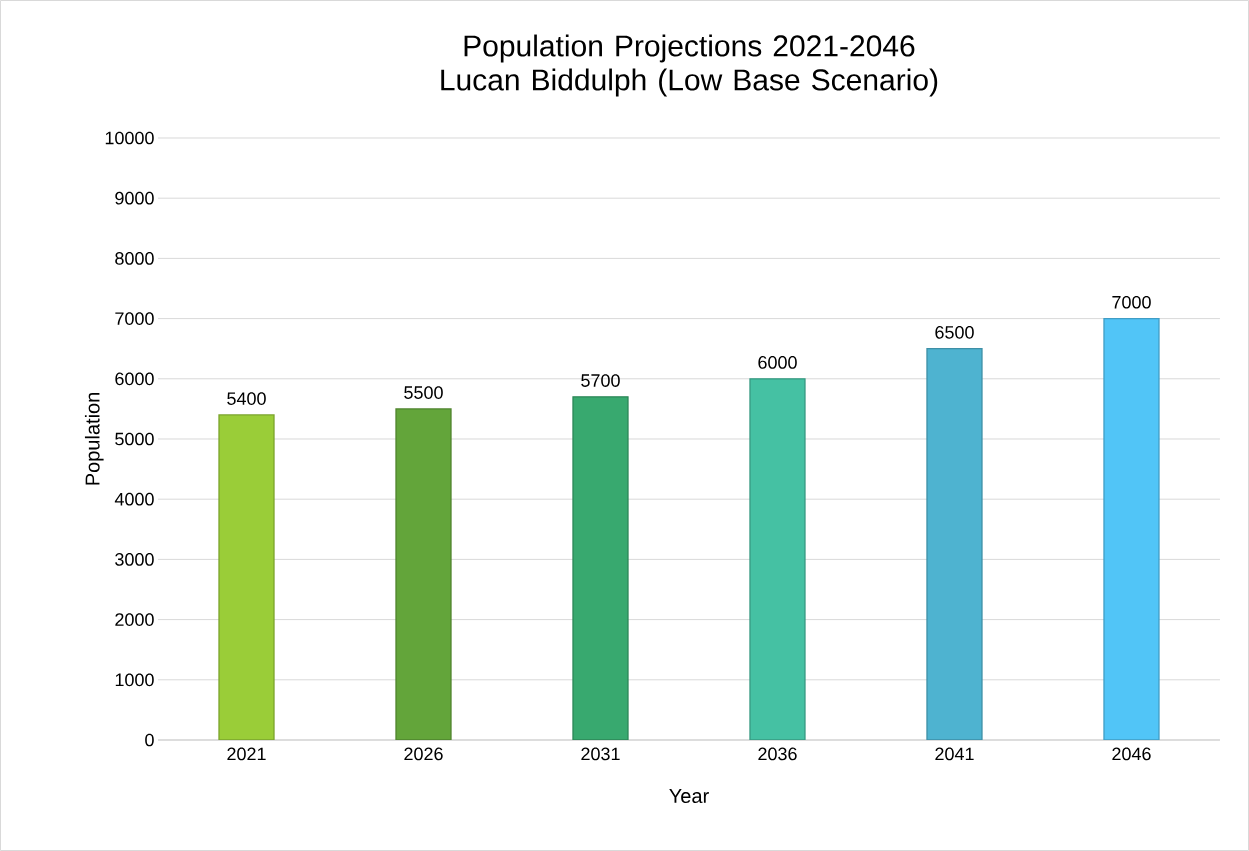  What do you see at coordinates (134, 619) in the screenshot?
I see `y-tick-label: 2000` at bounding box center [134, 619].